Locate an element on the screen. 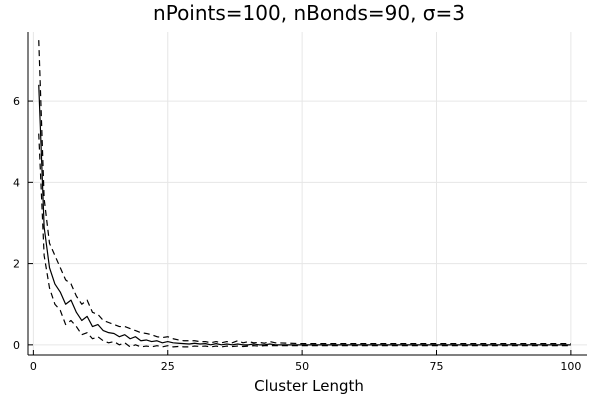 Image resolution: width=600 pixels, height=400 pixels. y-tick-label-2: 4 is located at coordinates (16, 182).